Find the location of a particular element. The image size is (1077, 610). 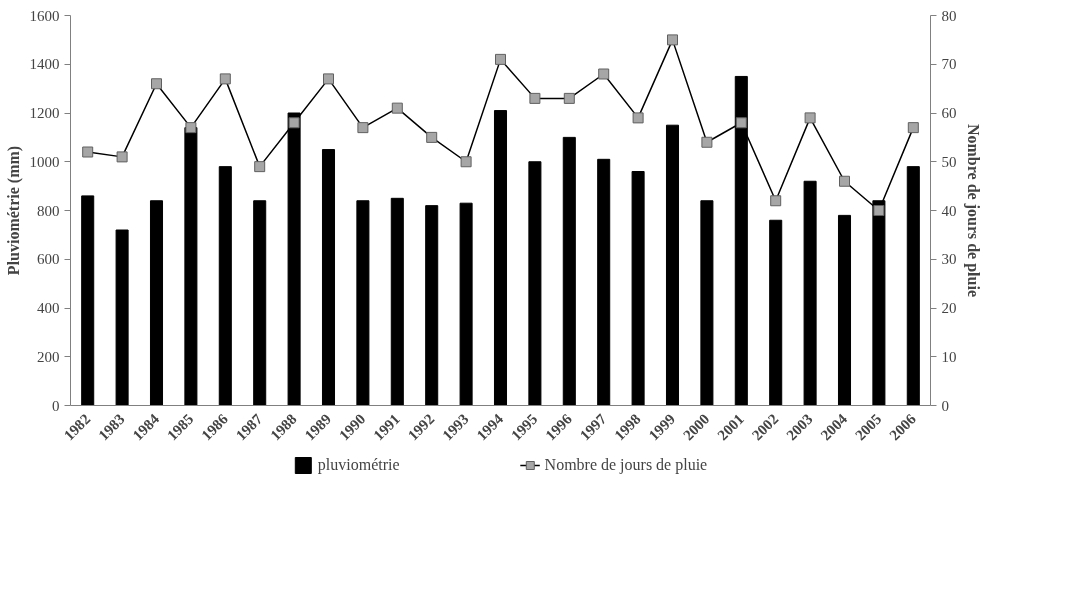

y-tick-label: 1000 is located at coordinates (44, 161).